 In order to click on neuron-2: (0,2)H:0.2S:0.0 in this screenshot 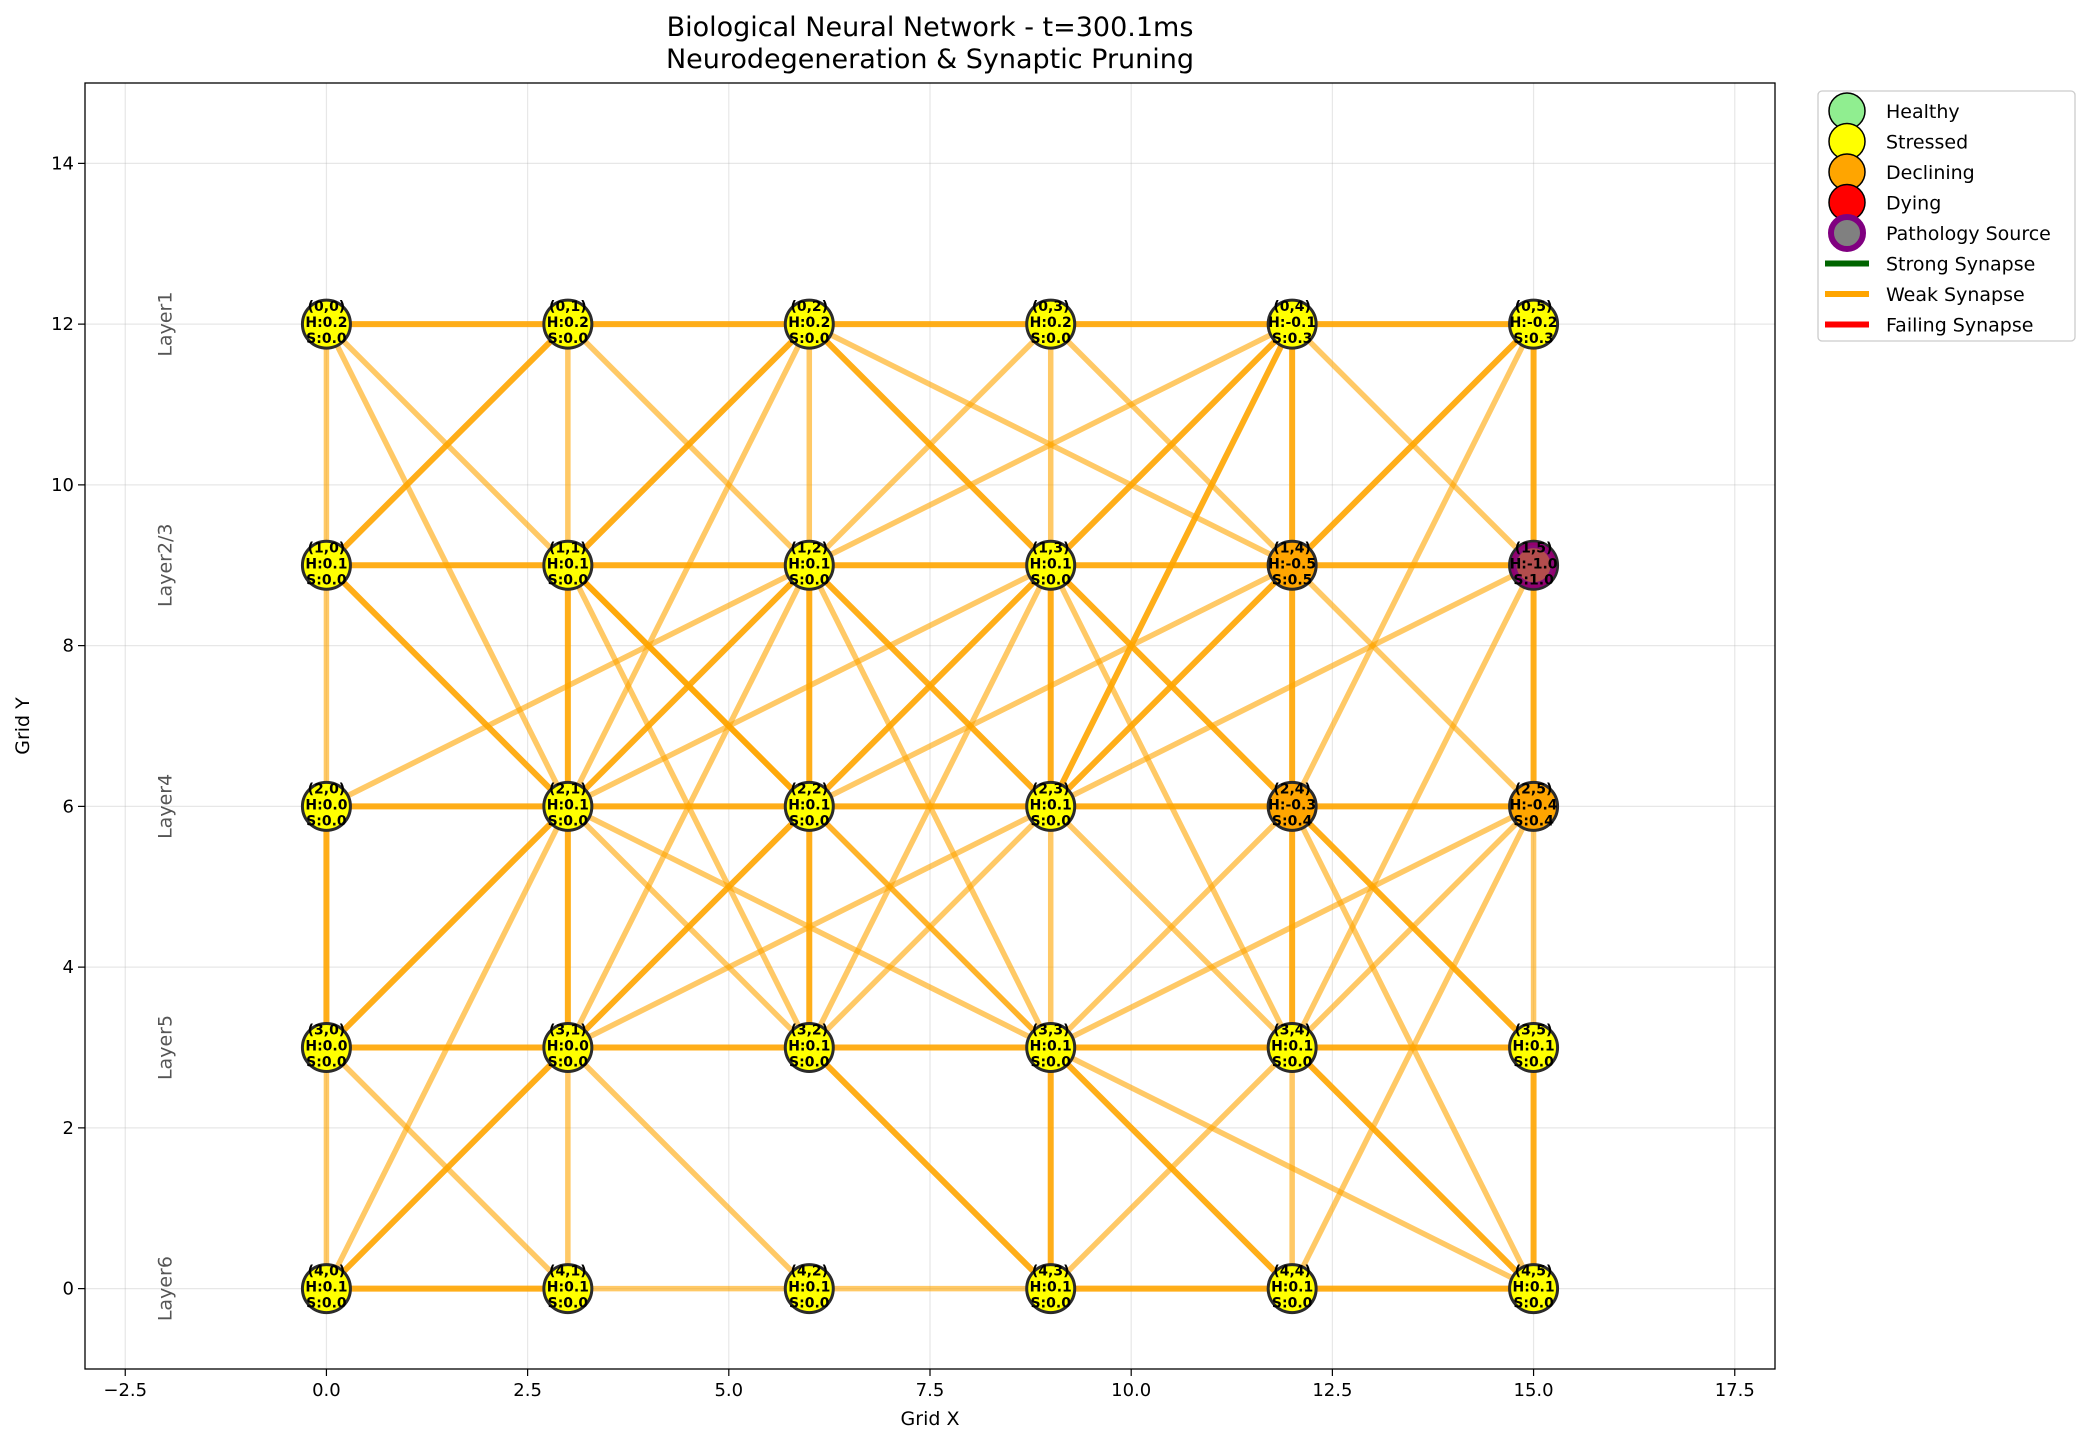, I will do `click(809, 324)`.